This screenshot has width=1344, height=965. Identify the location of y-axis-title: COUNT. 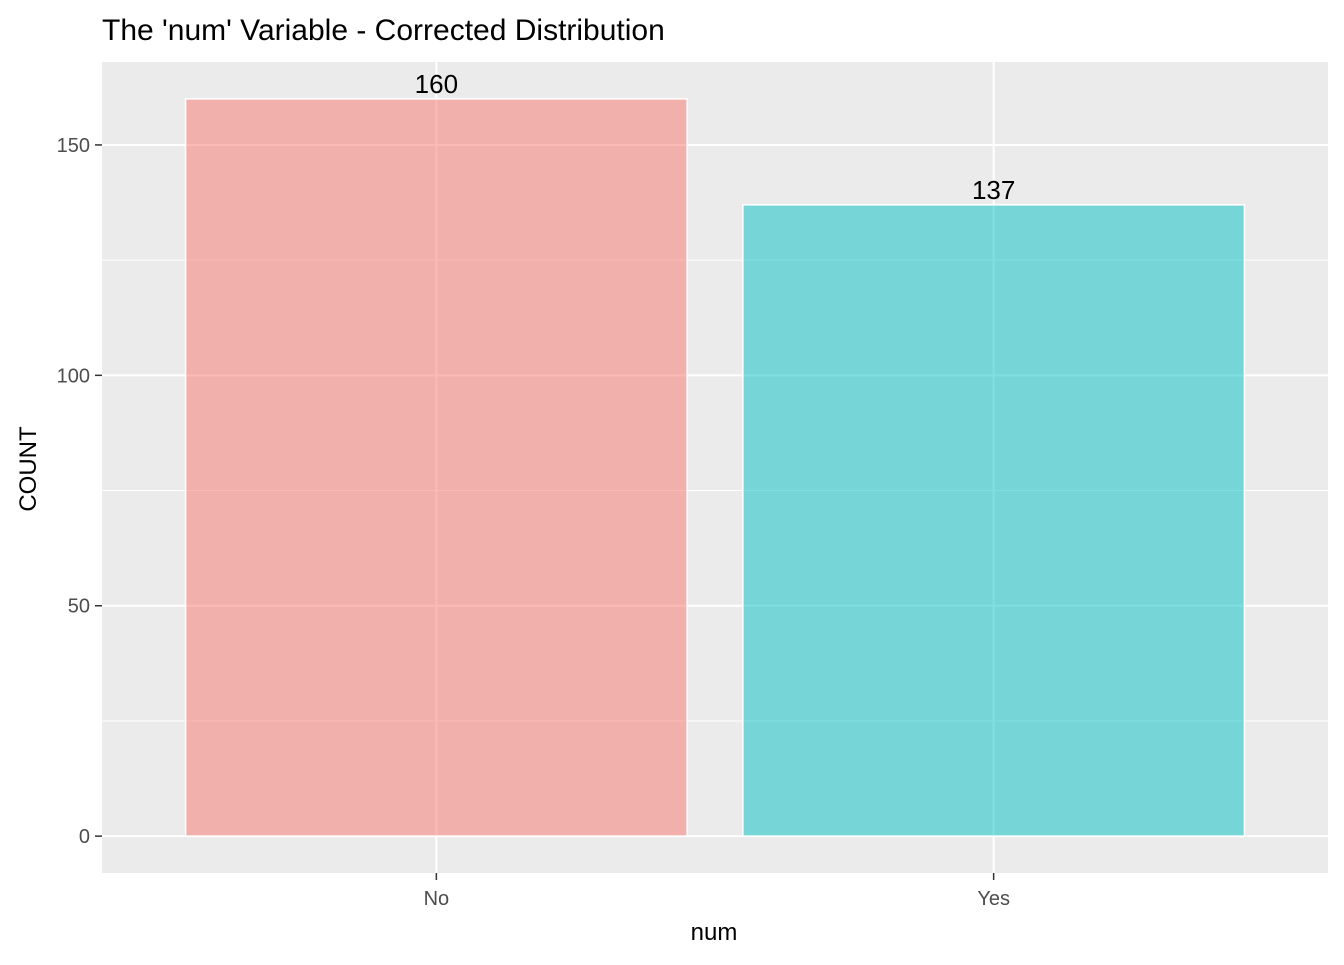
(28, 469).